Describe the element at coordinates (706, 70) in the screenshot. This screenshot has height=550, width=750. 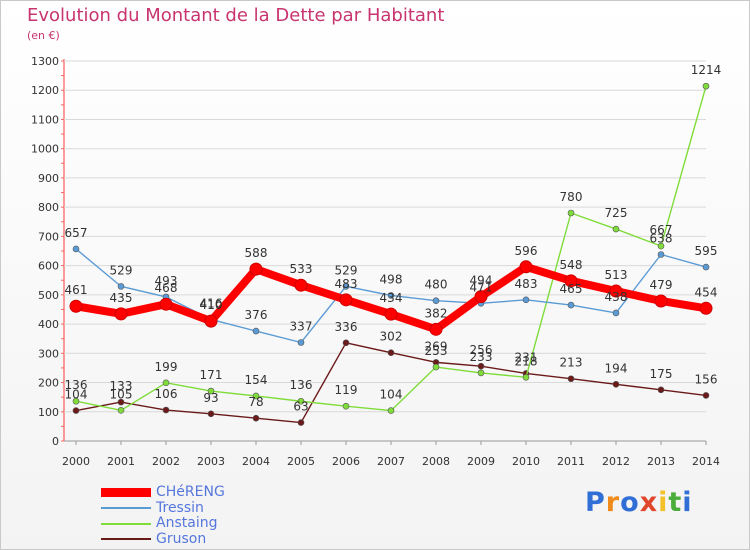
I see `data-label: 1214` at that location.